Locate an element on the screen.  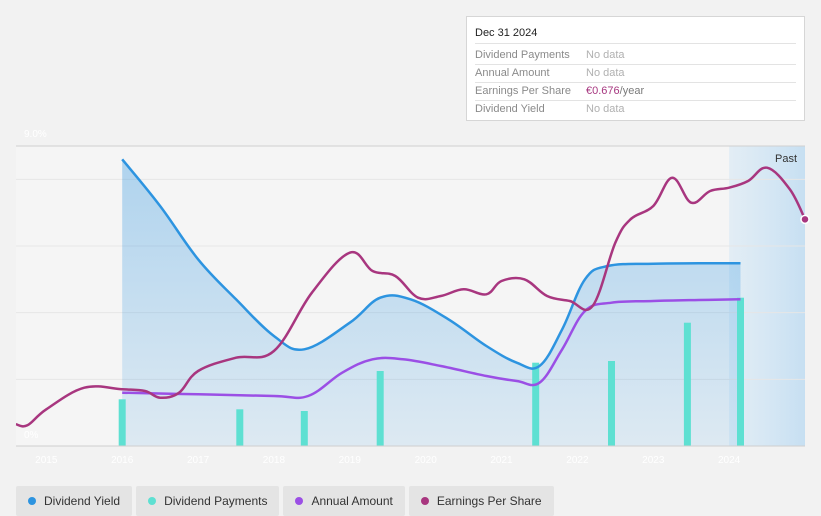
legend-label: Dividend Yield is located at coordinates (82, 501).